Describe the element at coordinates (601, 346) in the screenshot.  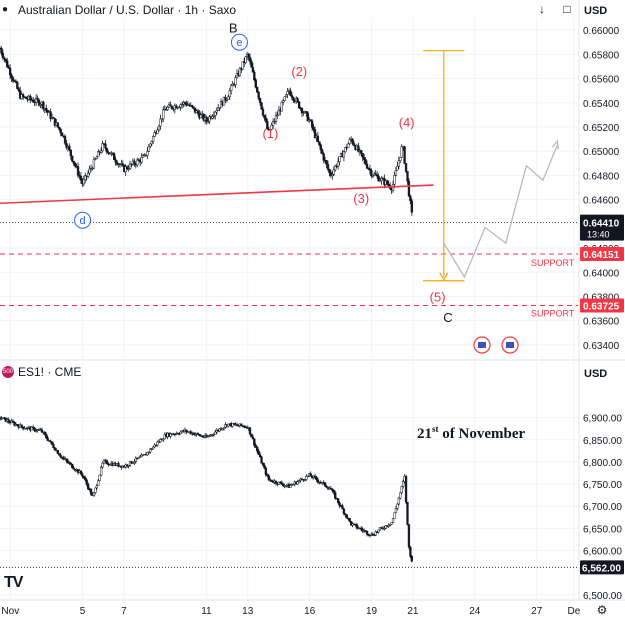
I see `top-y-tick-label: 0.63400` at that location.